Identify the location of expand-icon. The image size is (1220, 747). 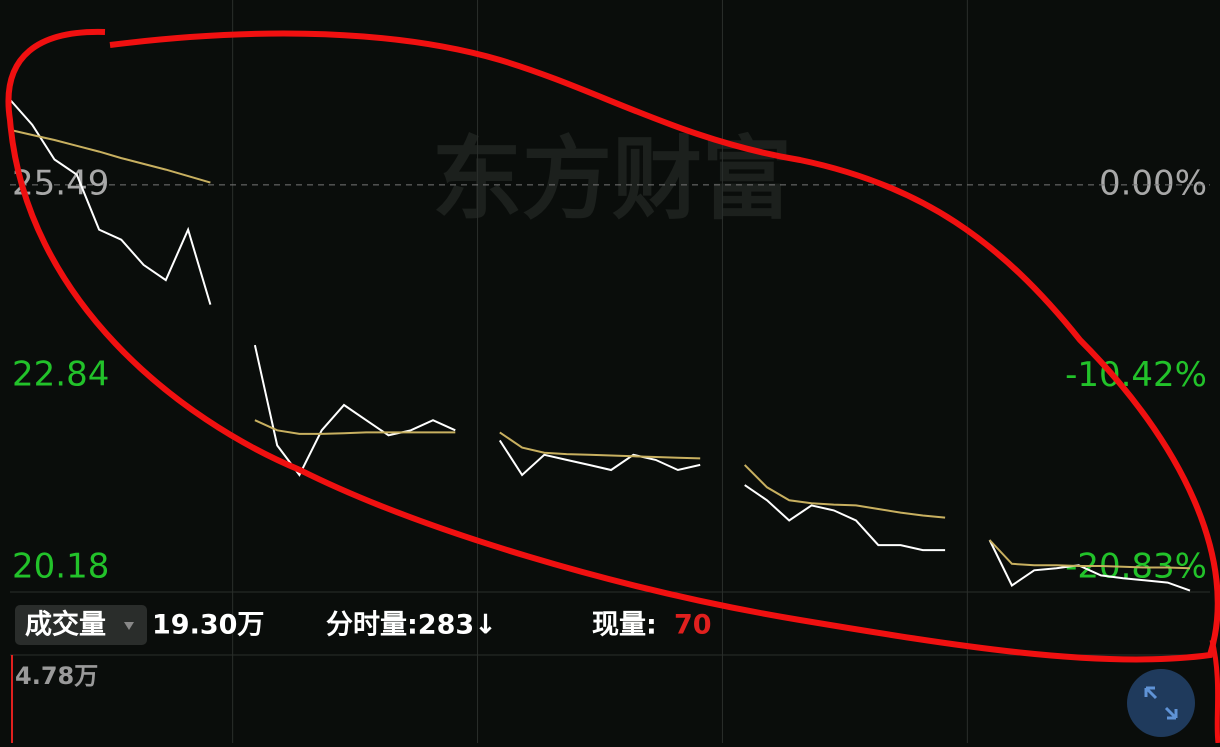
(1161, 703).